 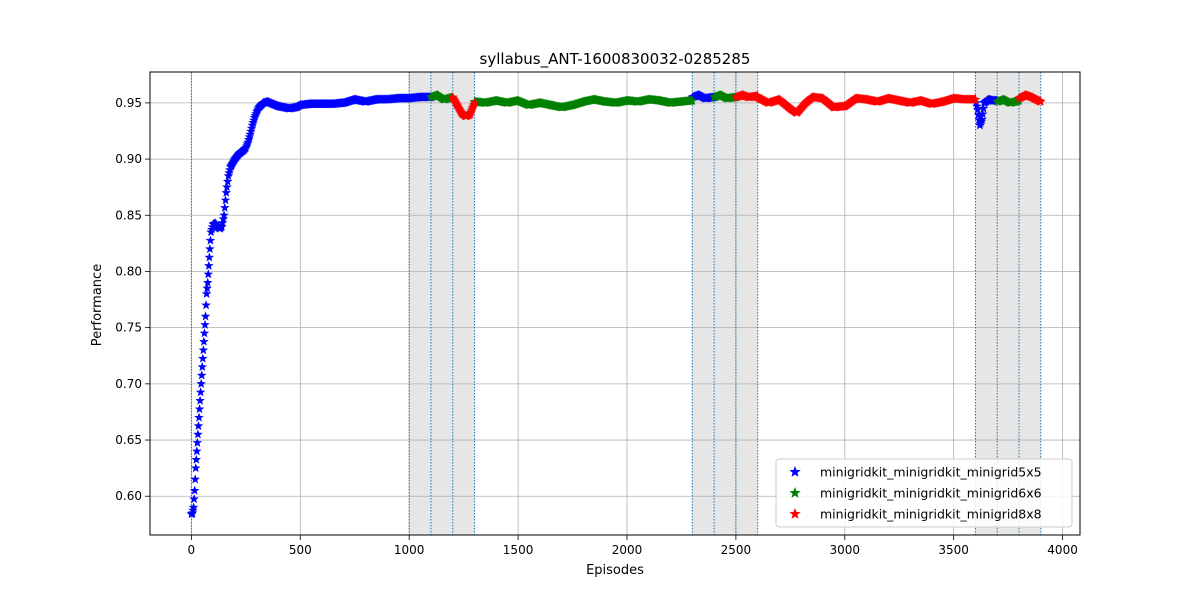 What do you see at coordinates (518, 550) in the screenshot?
I see `x-tick-label: 1500` at bounding box center [518, 550].